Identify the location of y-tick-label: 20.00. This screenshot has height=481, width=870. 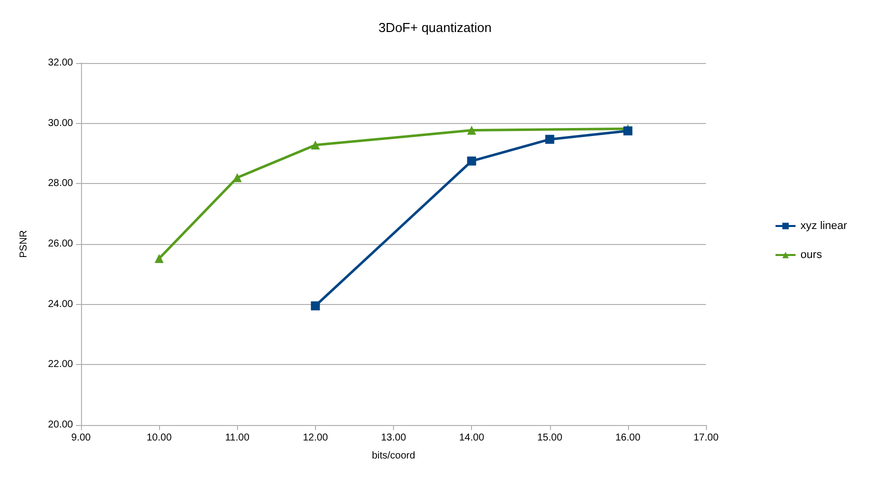
(61, 425).